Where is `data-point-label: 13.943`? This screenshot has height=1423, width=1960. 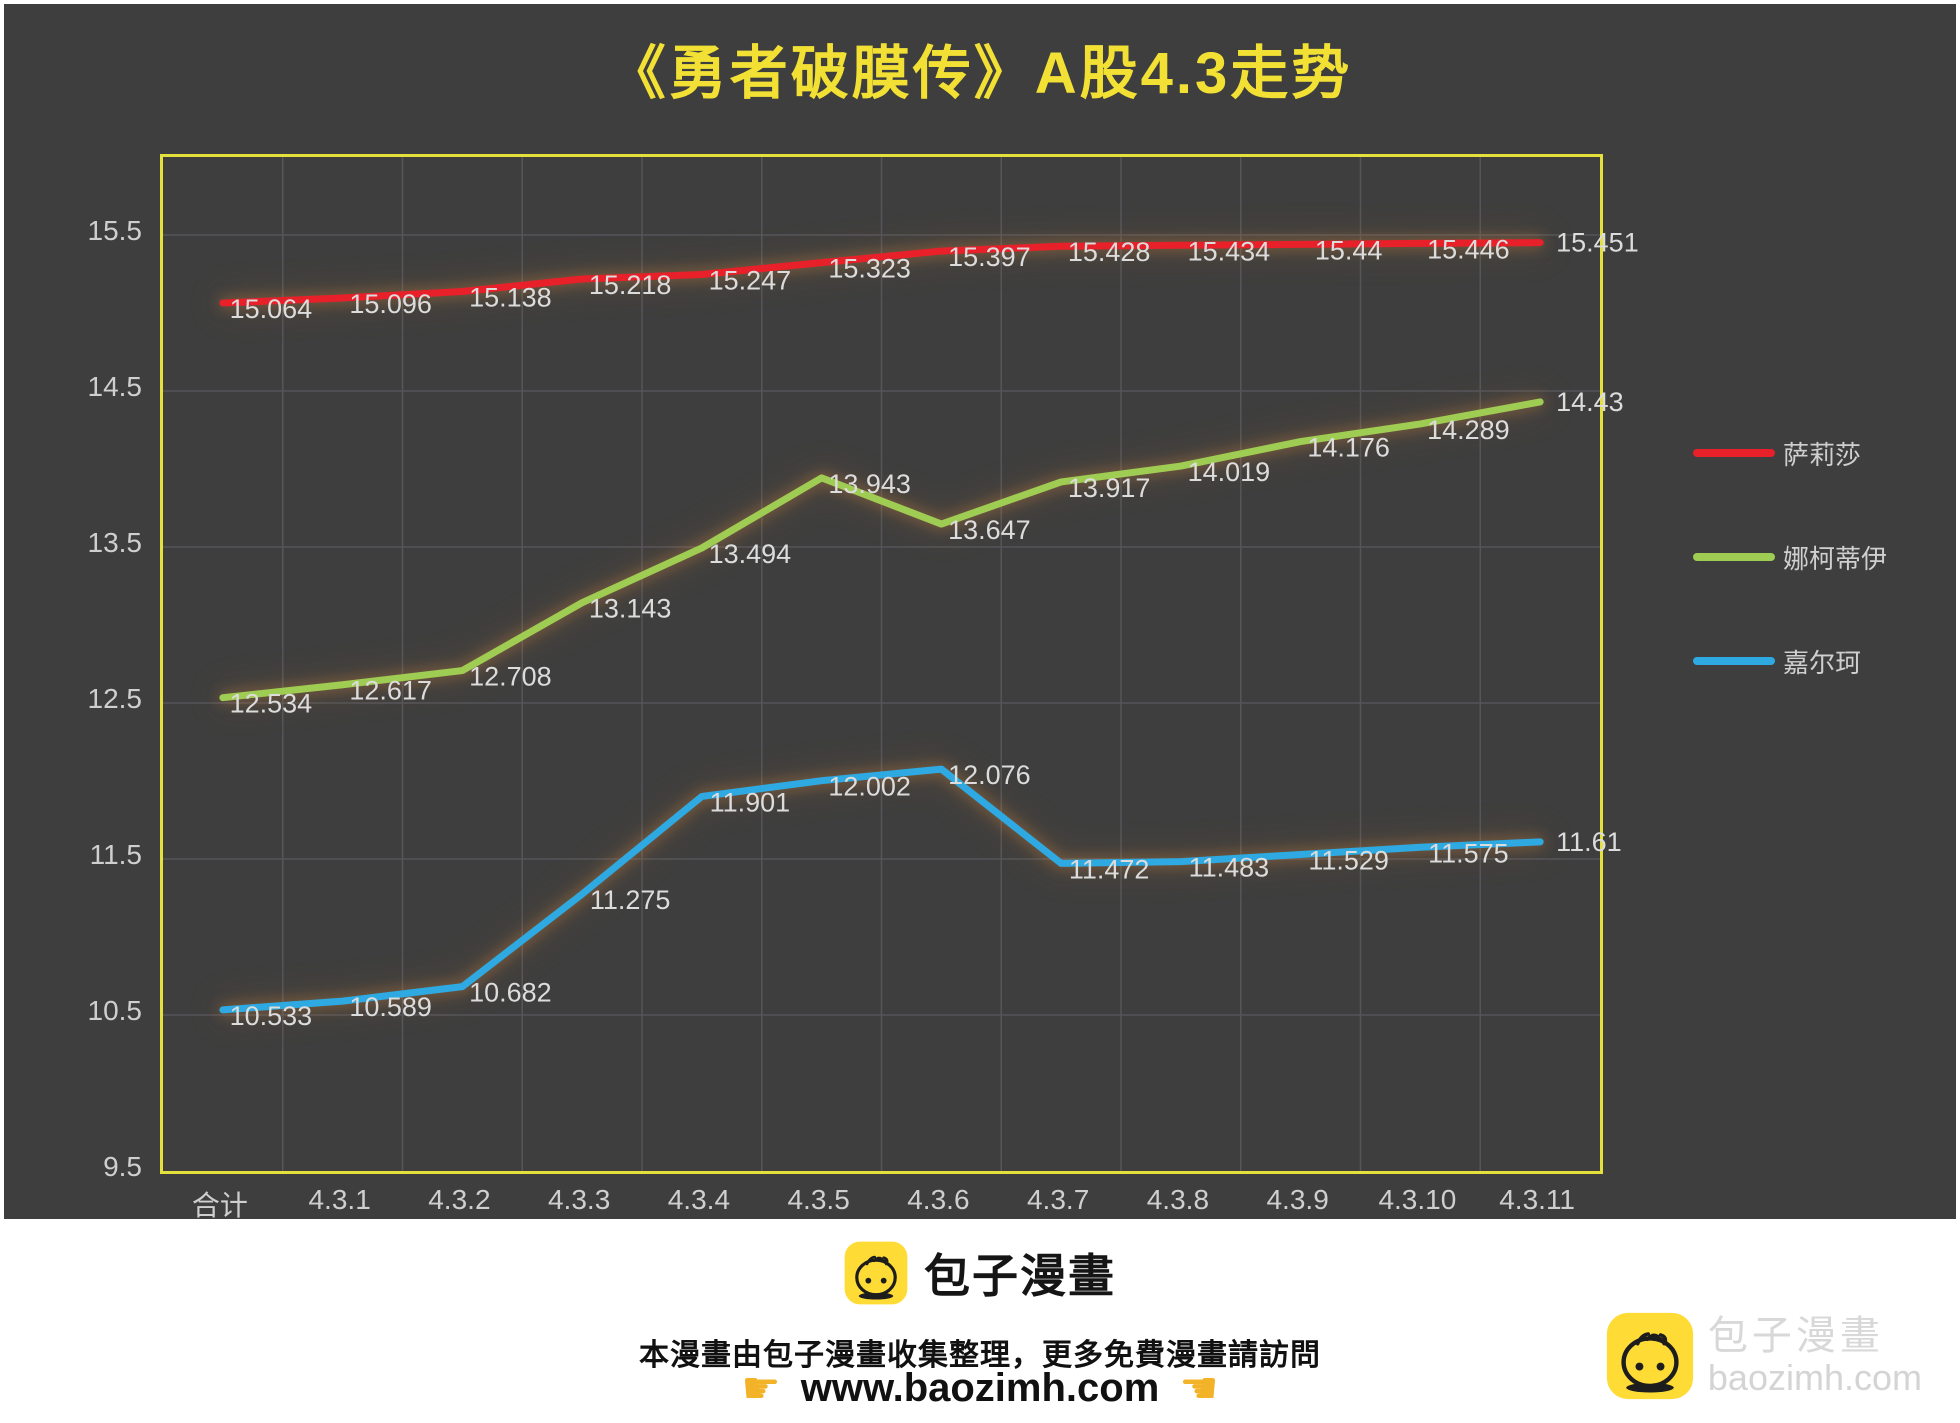 data-point-label: 13.943 is located at coordinates (869, 484).